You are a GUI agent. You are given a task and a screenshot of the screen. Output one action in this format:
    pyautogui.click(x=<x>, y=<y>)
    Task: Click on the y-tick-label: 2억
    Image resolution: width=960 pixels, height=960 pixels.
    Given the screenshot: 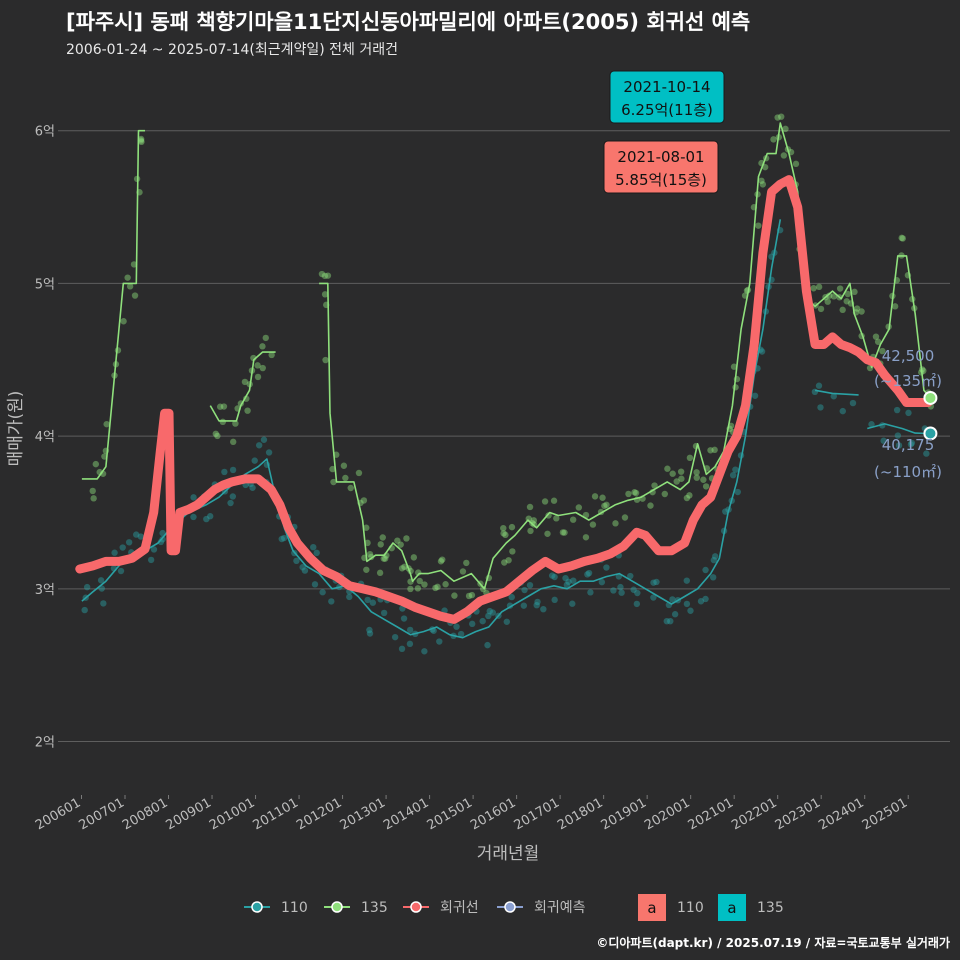 What is the action you would take?
    pyautogui.click(x=45, y=743)
    